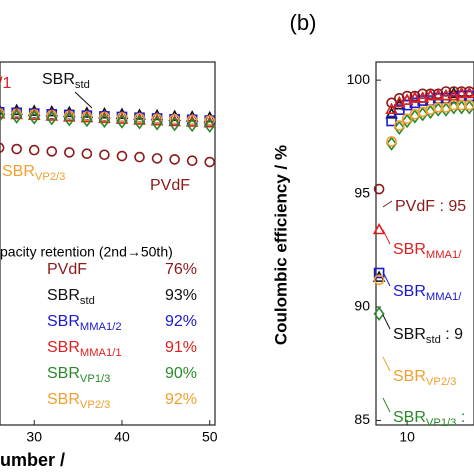 The image size is (474, 474). Describe the element at coordinates (181, 373) in the screenshot. I see `table-value: 90%` at that location.